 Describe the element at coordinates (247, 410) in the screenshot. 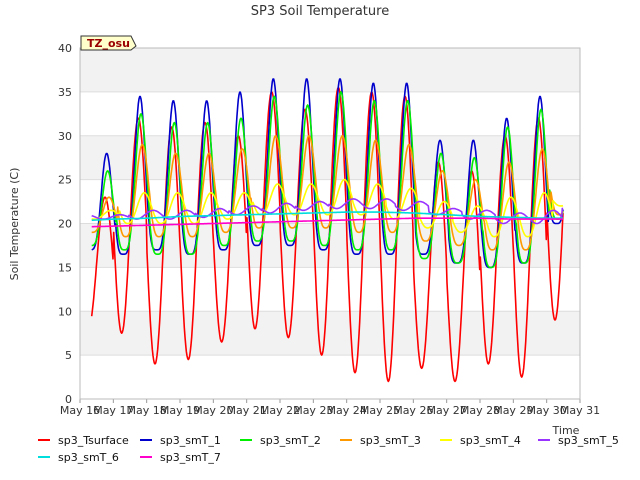

I see `x-tick-label: May 21` at that location.